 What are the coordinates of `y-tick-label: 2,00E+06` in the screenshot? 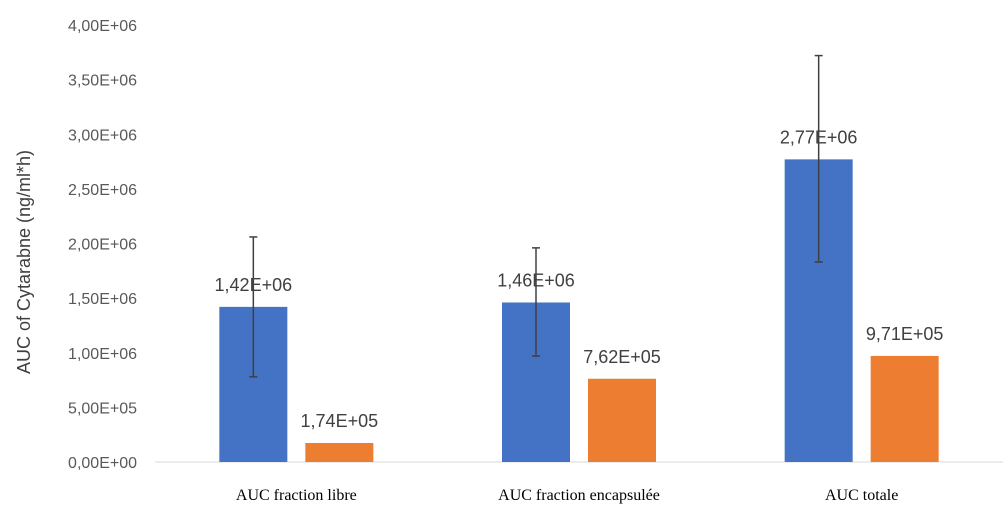 It's located at (102, 245).